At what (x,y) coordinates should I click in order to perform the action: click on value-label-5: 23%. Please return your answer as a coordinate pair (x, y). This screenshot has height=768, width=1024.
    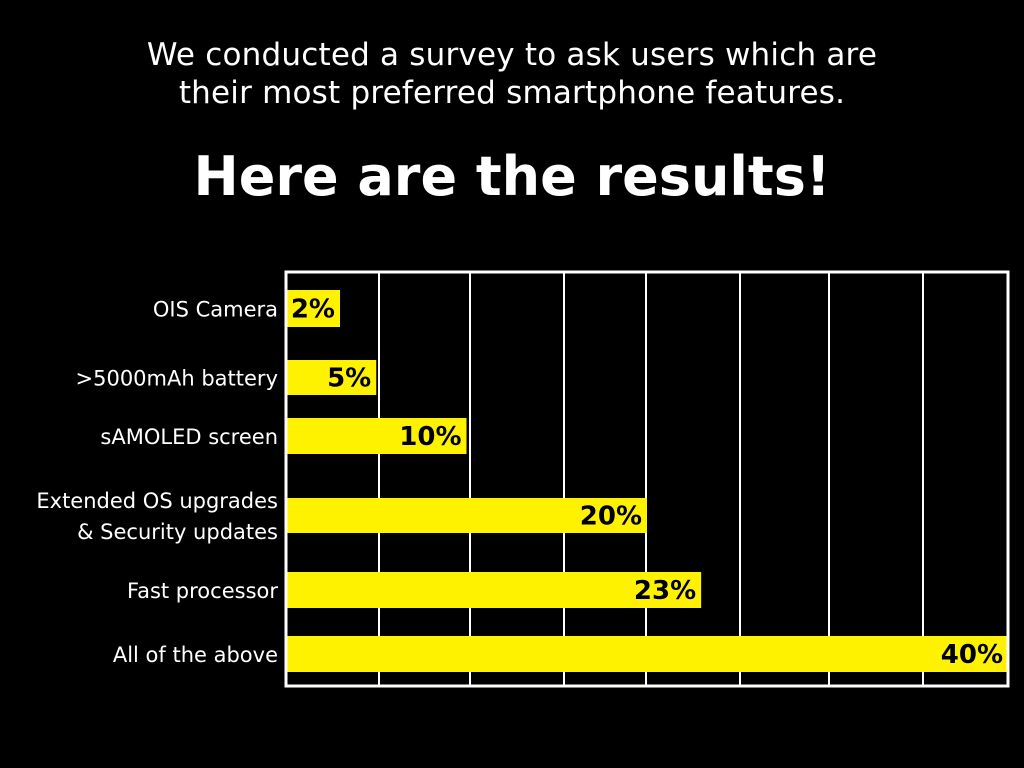
    Looking at the image, I should click on (665, 591).